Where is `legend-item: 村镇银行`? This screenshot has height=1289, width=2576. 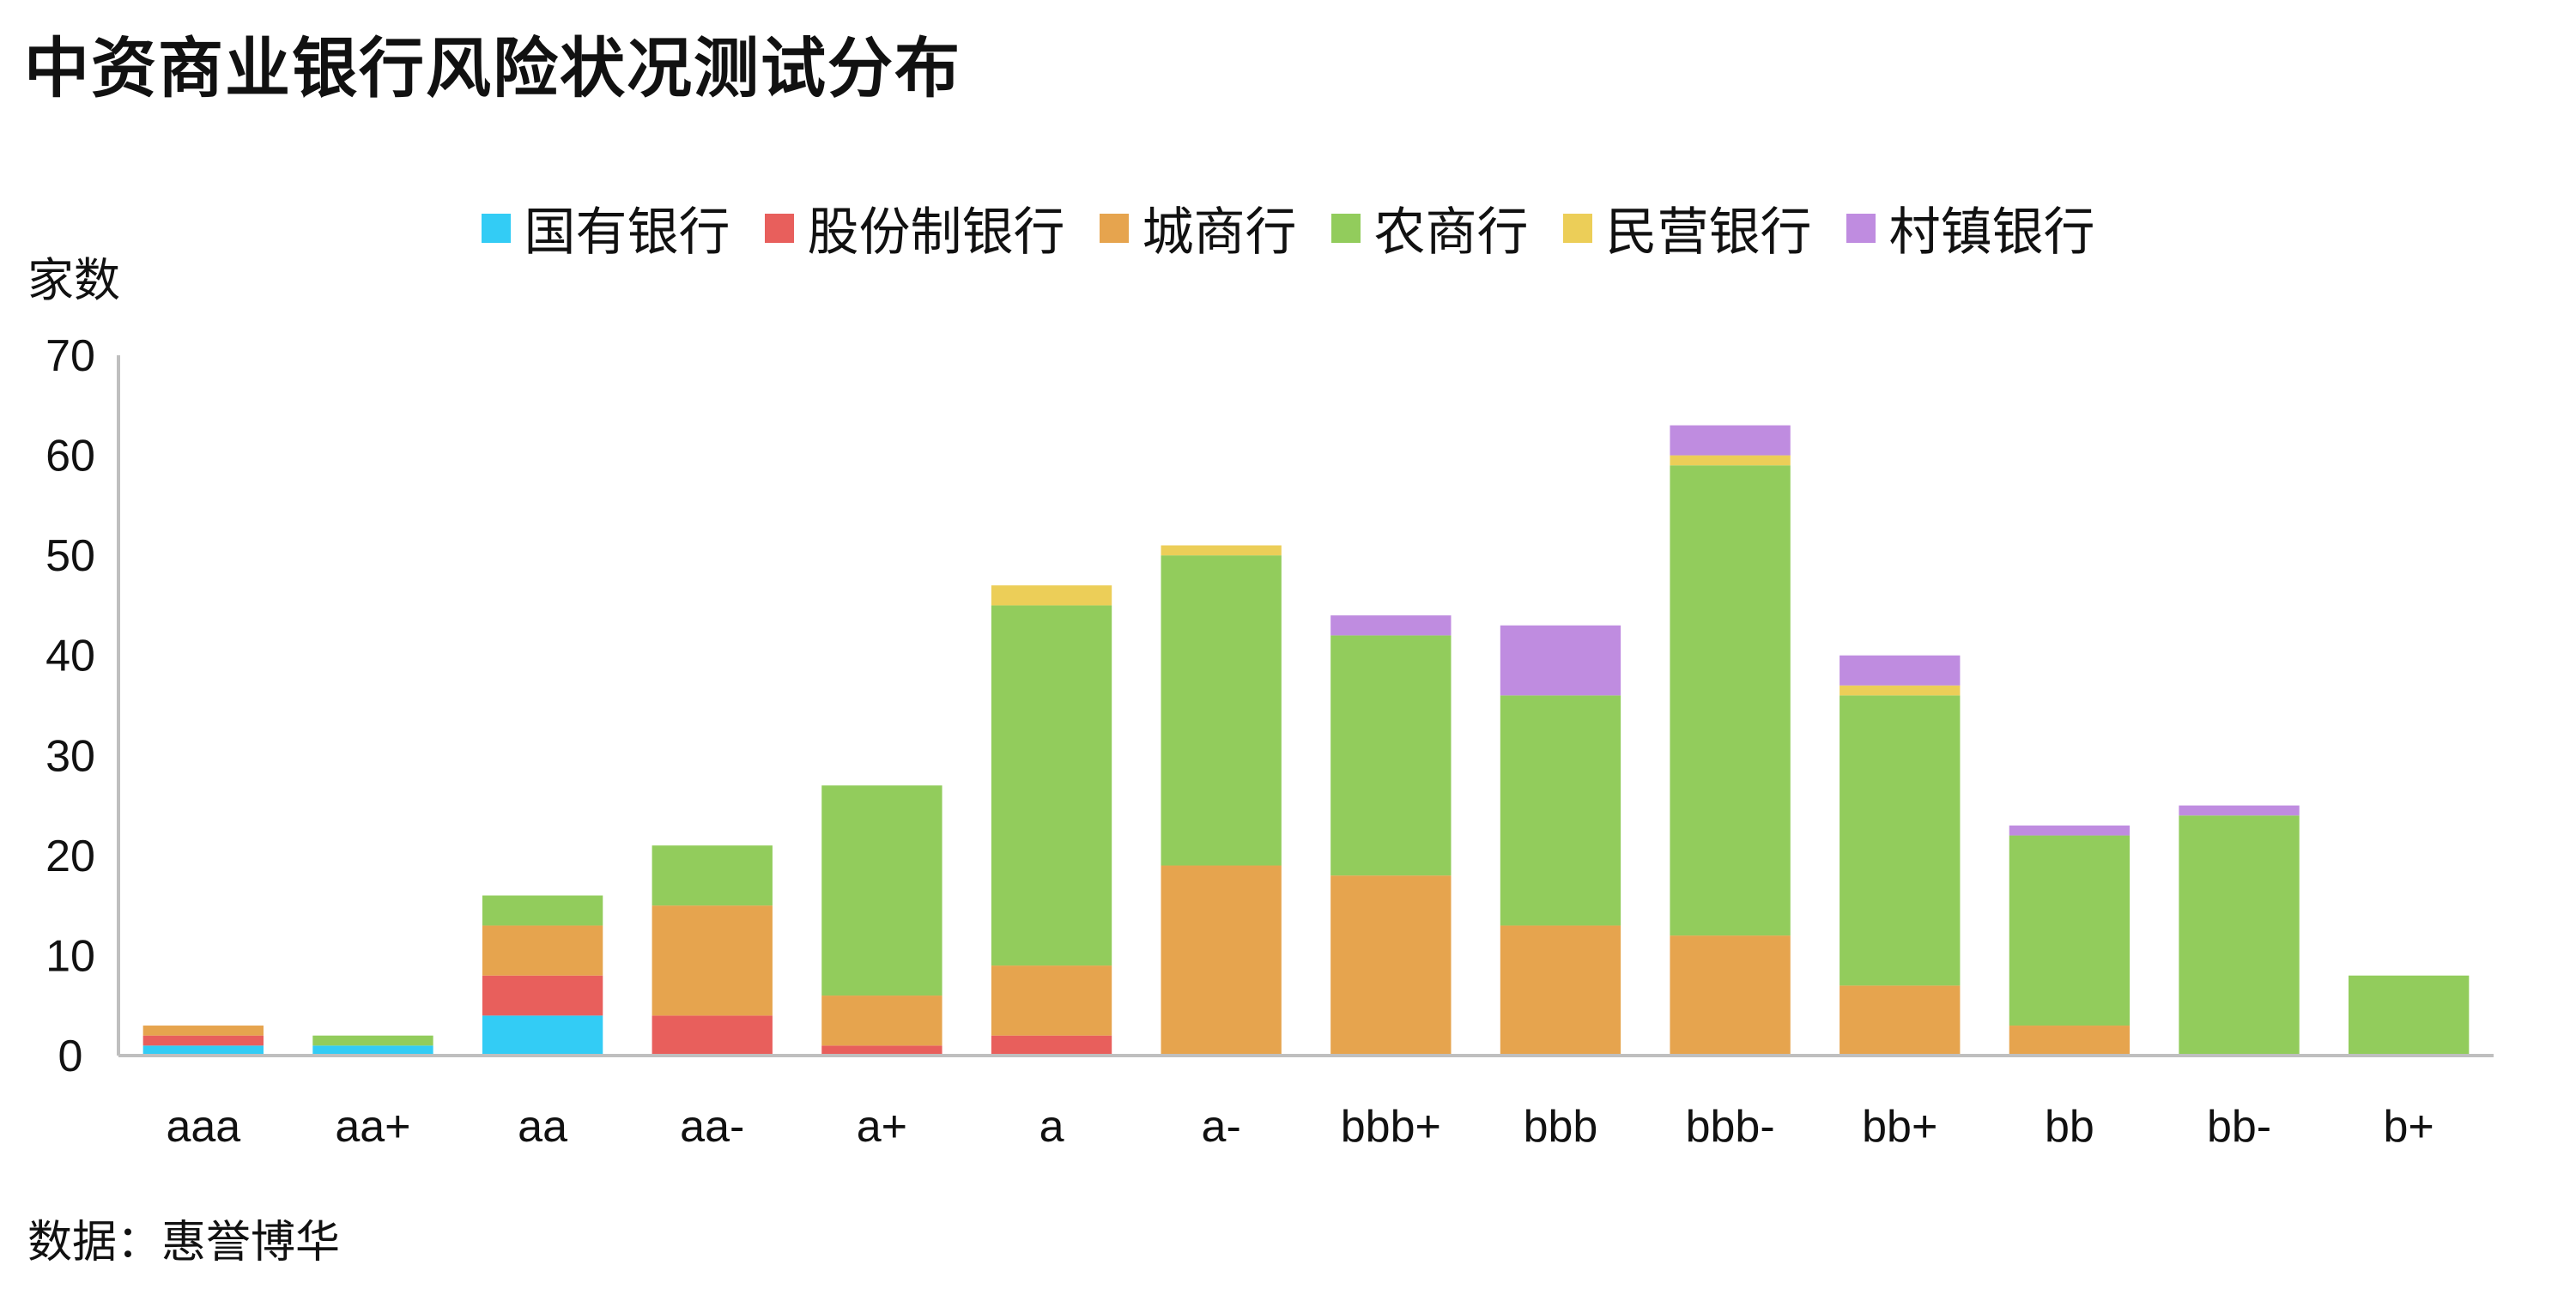 legend-item: 村镇银行 is located at coordinates (1970, 228).